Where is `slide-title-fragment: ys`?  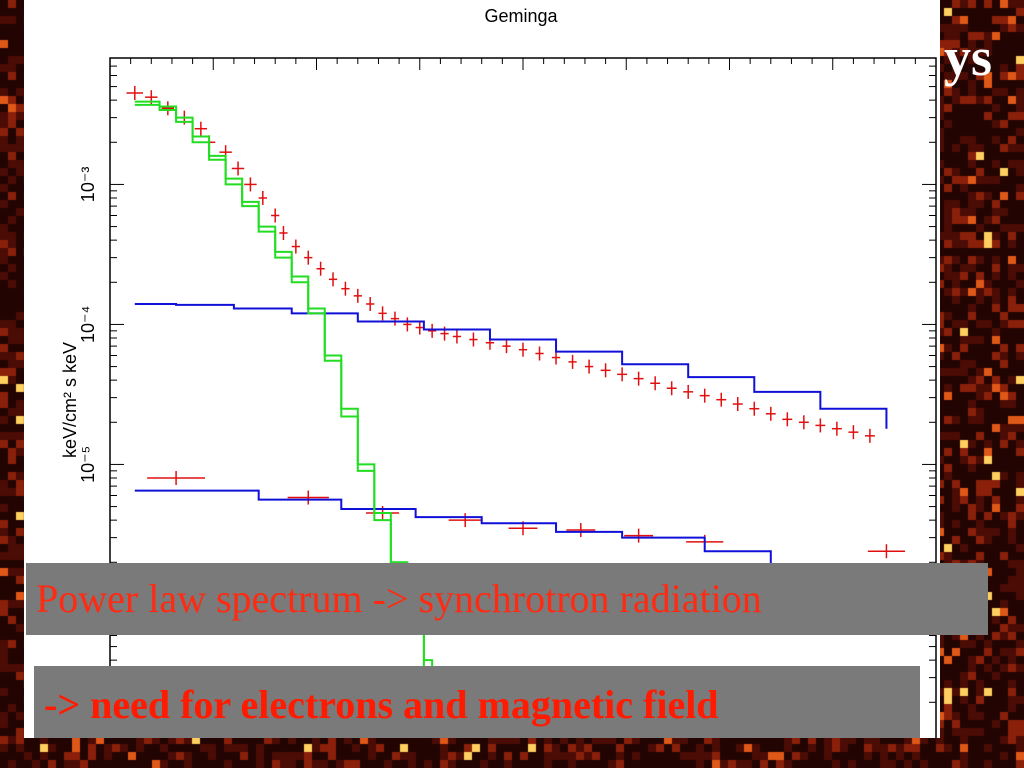 slide-title-fragment: ys is located at coordinates (968, 57).